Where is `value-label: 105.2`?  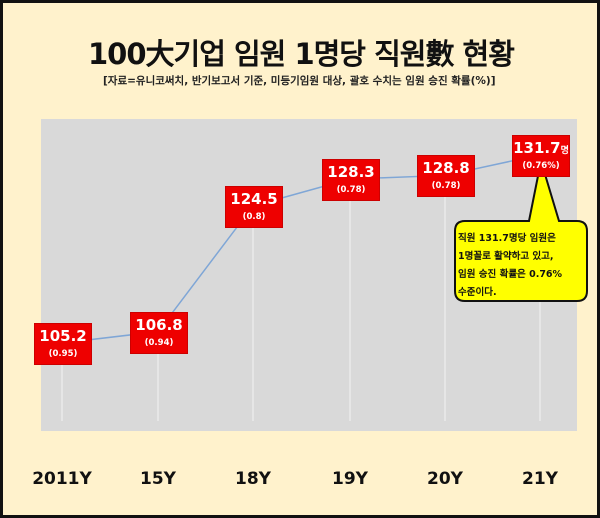 value-label: 105.2 is located at coordinates (63, 336).